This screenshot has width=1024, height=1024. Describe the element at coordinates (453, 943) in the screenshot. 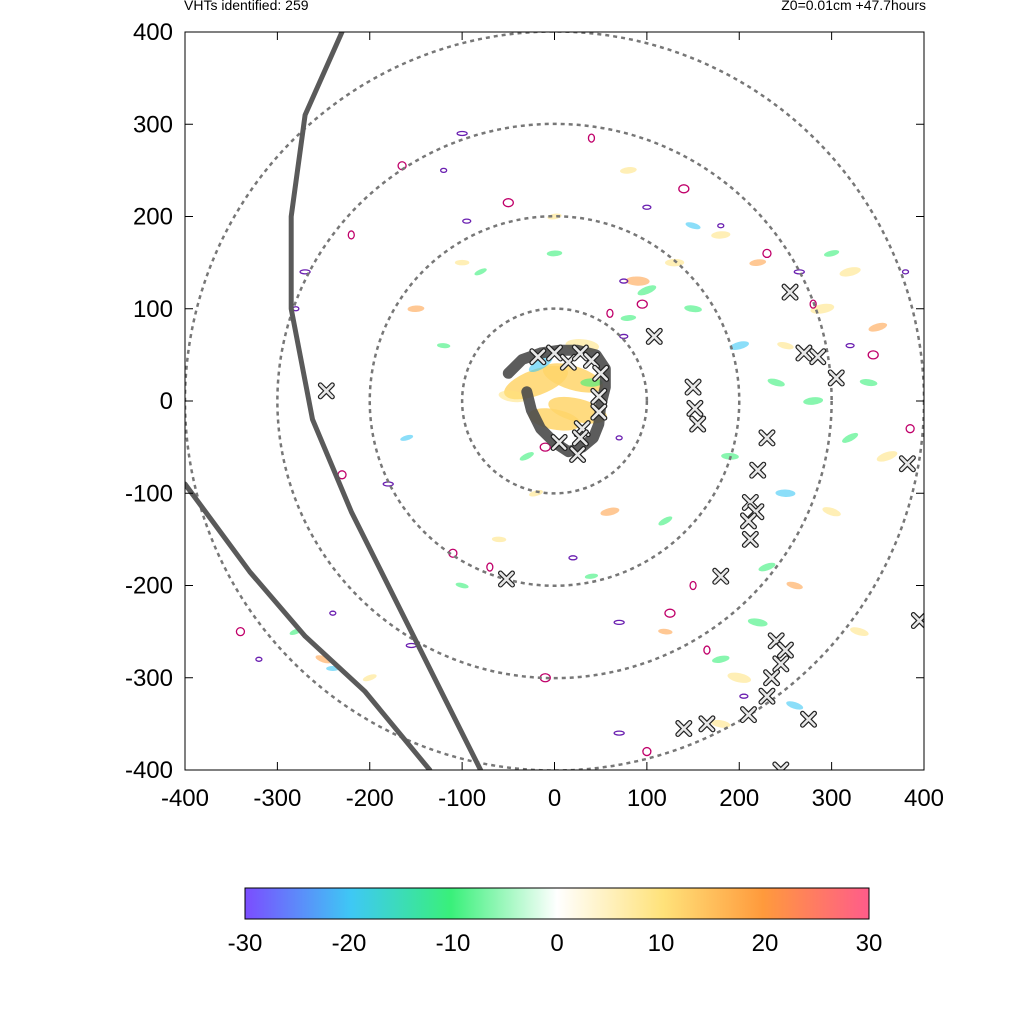

I see `colorbar-tick-label: -10` at that location.